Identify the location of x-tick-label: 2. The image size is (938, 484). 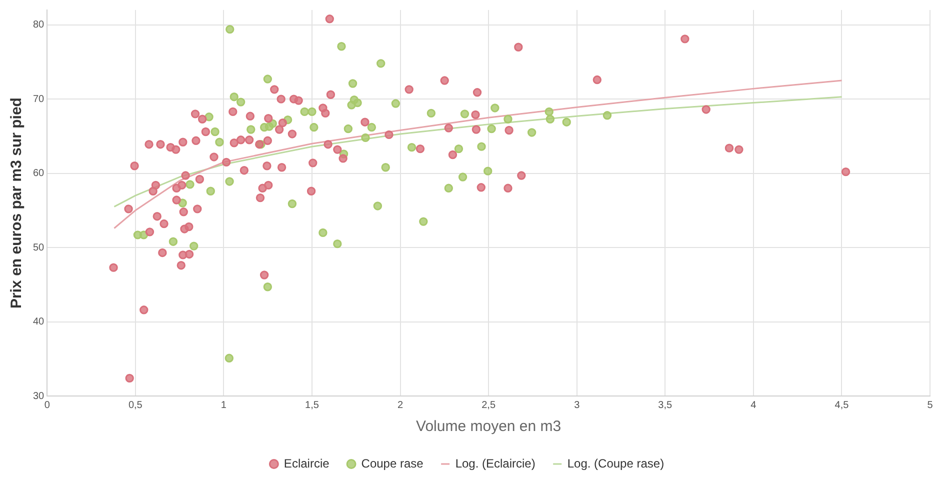
(400, 405).